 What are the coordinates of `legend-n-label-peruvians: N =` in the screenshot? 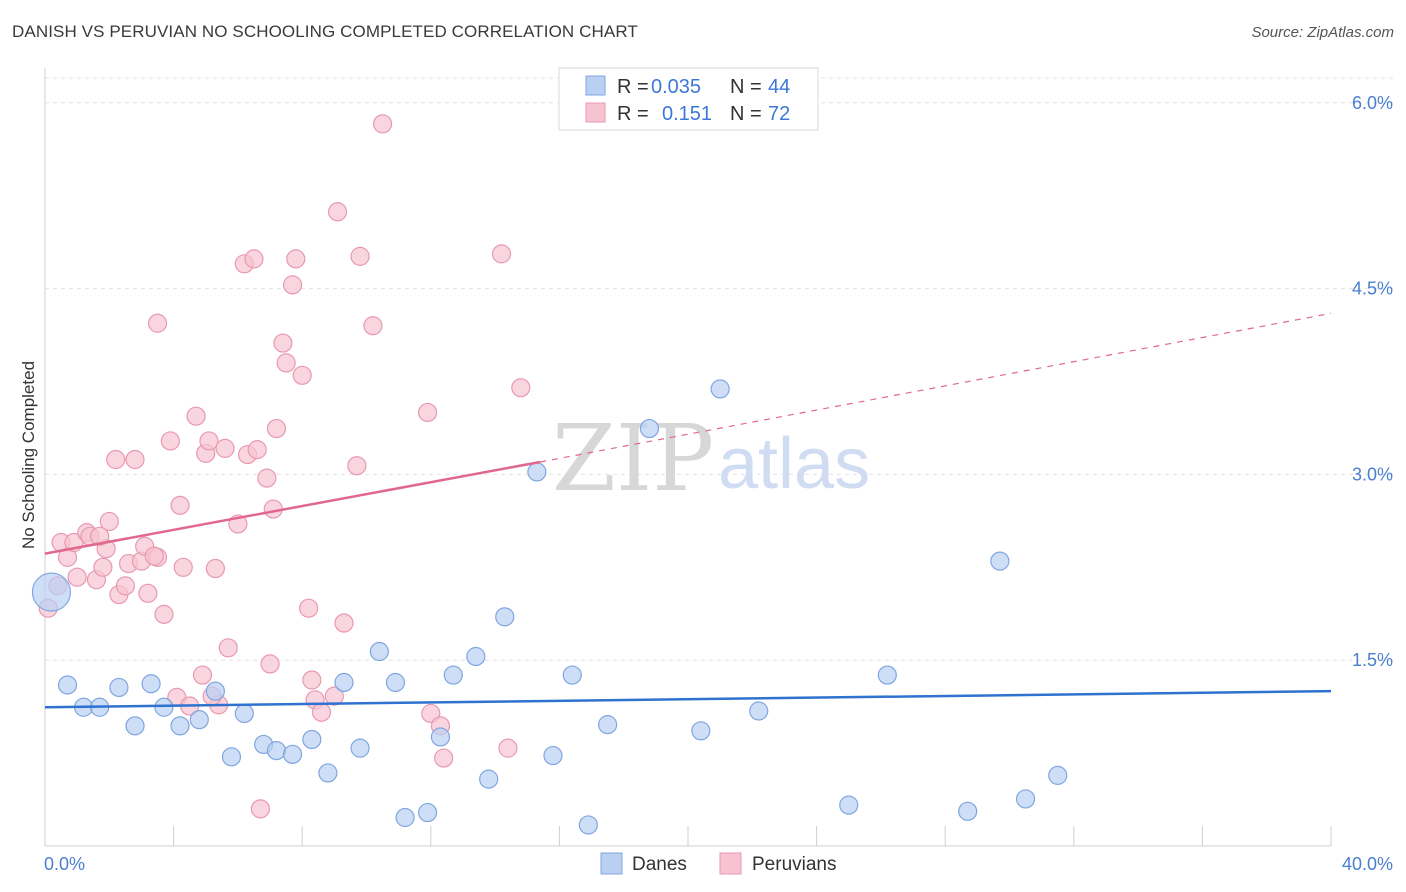 It's located at (746, 114).